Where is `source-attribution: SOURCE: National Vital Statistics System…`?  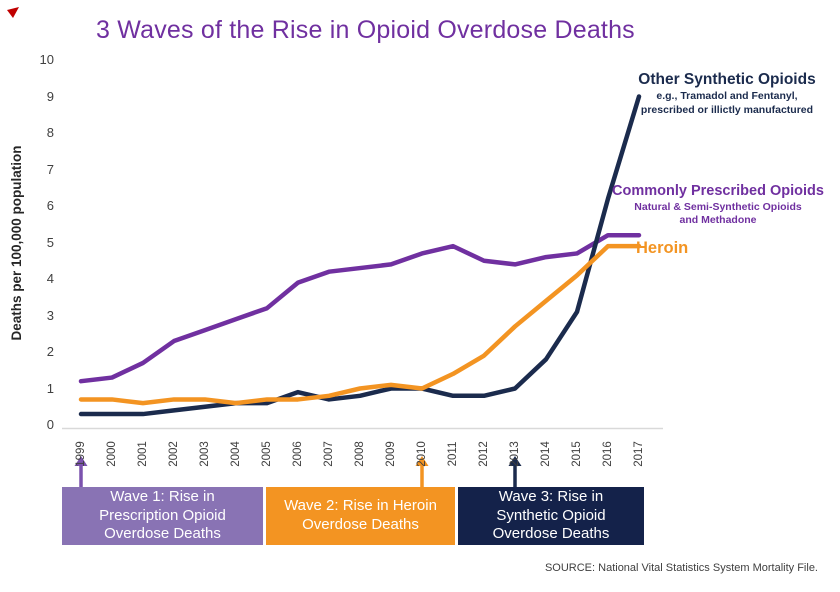 source-attribution: SOURCE: National Vital Statistics System… is located at coordinates (681, 568).